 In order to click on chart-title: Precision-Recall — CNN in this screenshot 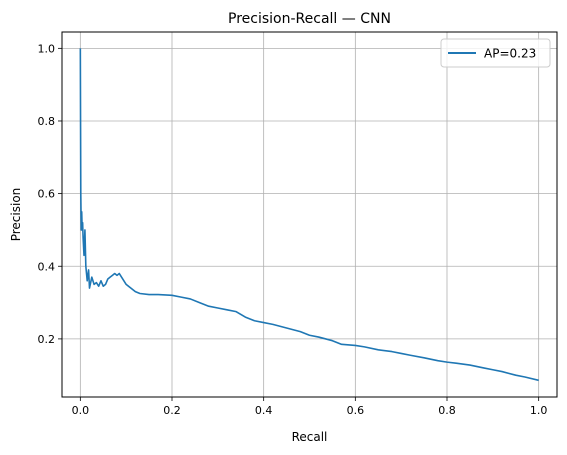, I will do `click(309, 19)`.